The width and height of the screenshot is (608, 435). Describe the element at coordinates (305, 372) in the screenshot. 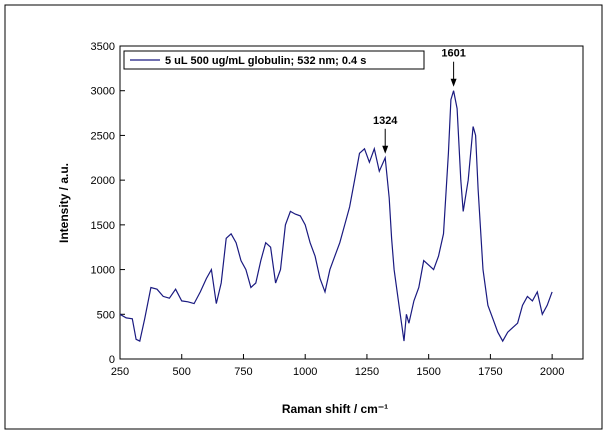

I see `x-tick-label: 1000` at that location.